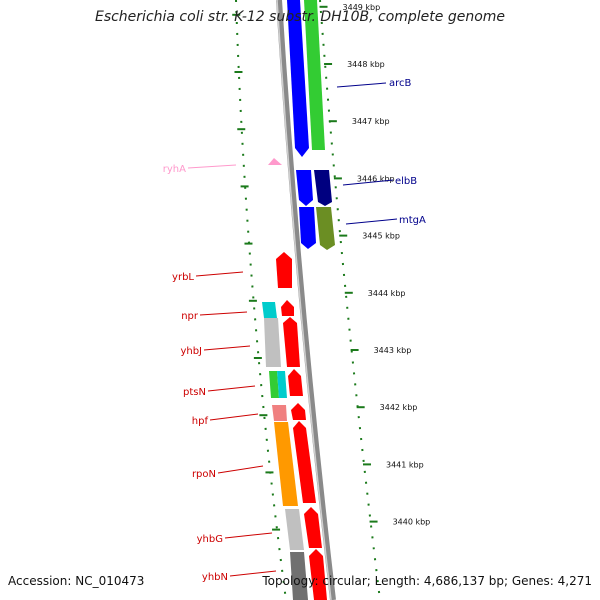 Image resolution: width=600 pixels, height=600 pixels. I want to click on feature-ryhA-rna, so click(275, 161).